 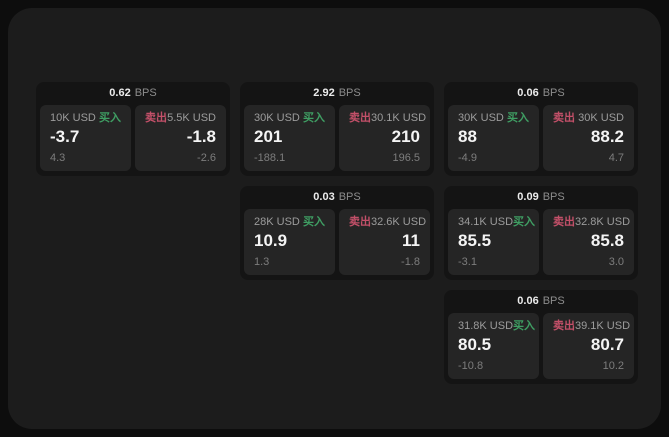 I want to click on sell-panel: 卖出 30.1K USD 210 196.5, so click(x=384, y=138).